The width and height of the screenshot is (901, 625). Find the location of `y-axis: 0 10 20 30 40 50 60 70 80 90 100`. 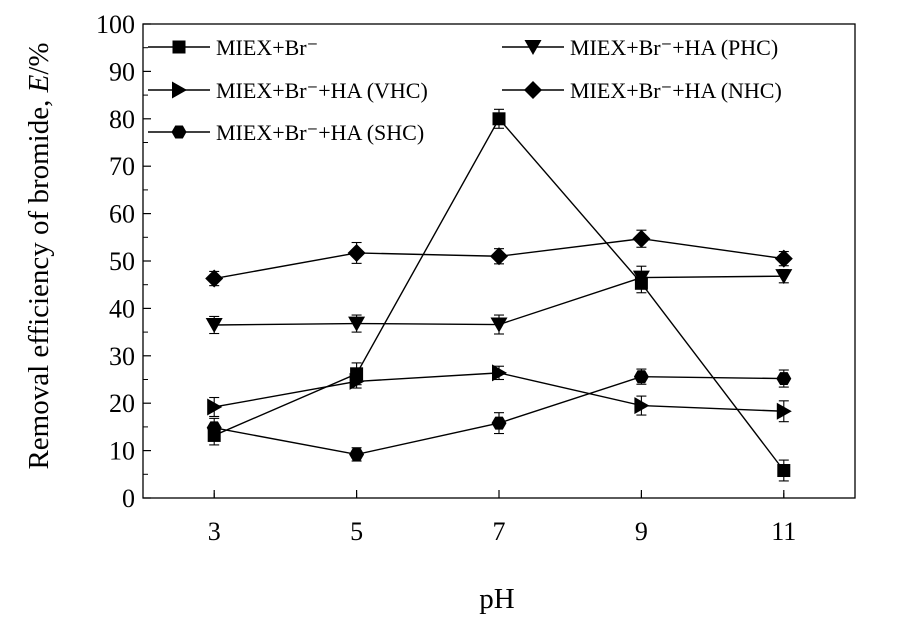

y-axis: 0 10 20 30 40 50 60 70 80 90 100 is located at coordinates (123, 261).